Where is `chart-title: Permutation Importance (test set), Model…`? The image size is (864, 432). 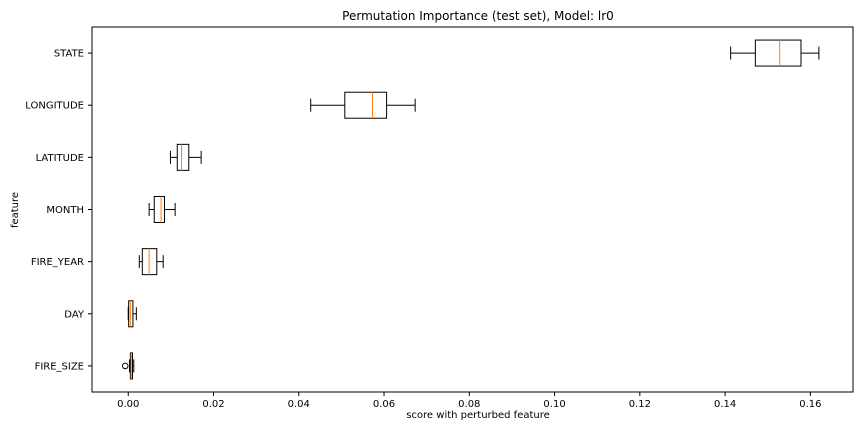
chart-title: Permutation Importance (test set), Model… is located at coordinates (478, 16).